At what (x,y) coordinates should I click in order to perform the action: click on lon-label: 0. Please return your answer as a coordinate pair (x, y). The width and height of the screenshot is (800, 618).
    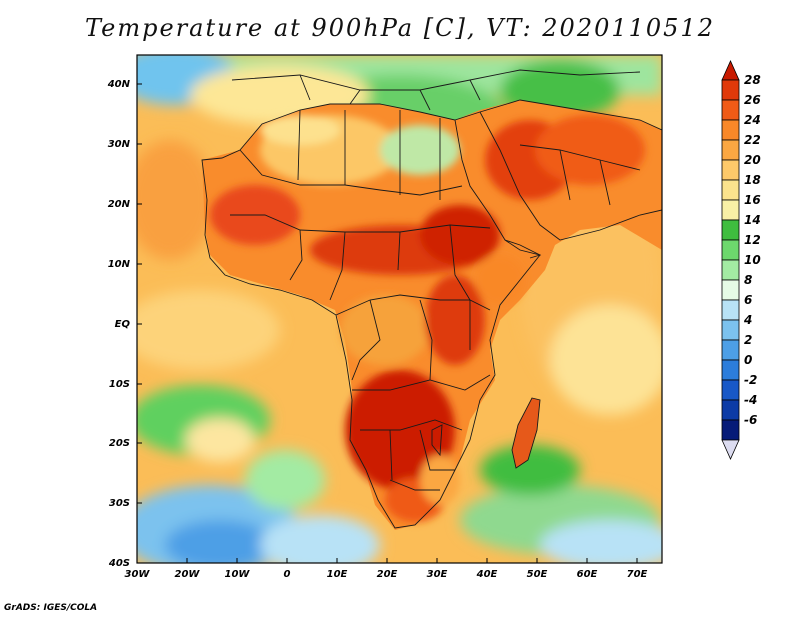
    Looking at the image, I should click on (287, 574).